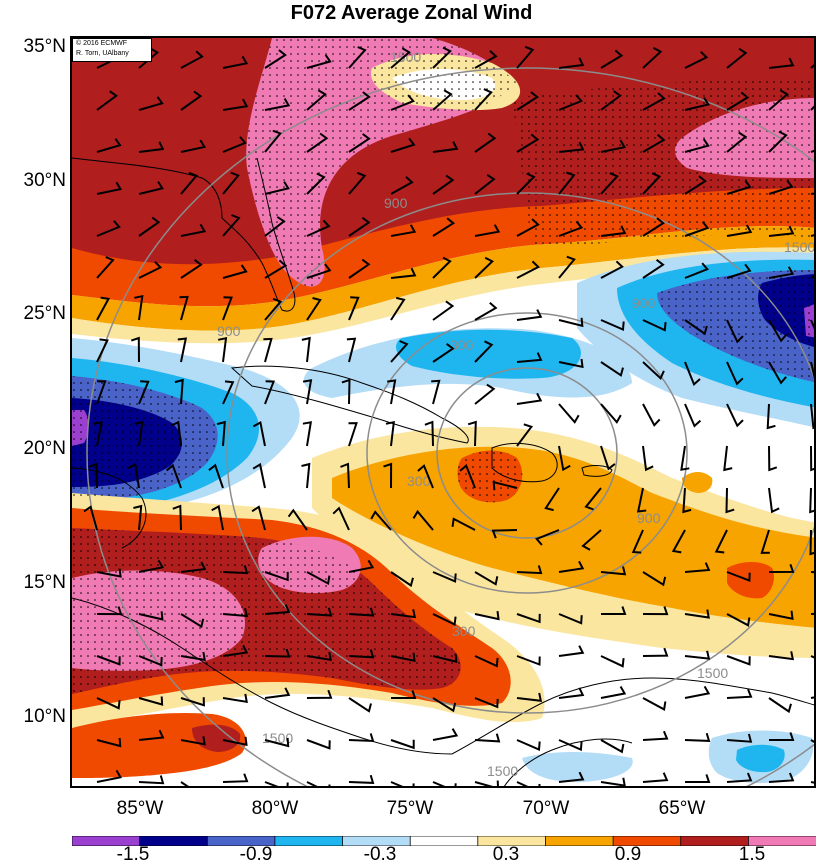 This screenshot has width=823, height=866. Describe the element at coordinates (444, 841) in the screenshot. I see `colorbar-segment` at that location.